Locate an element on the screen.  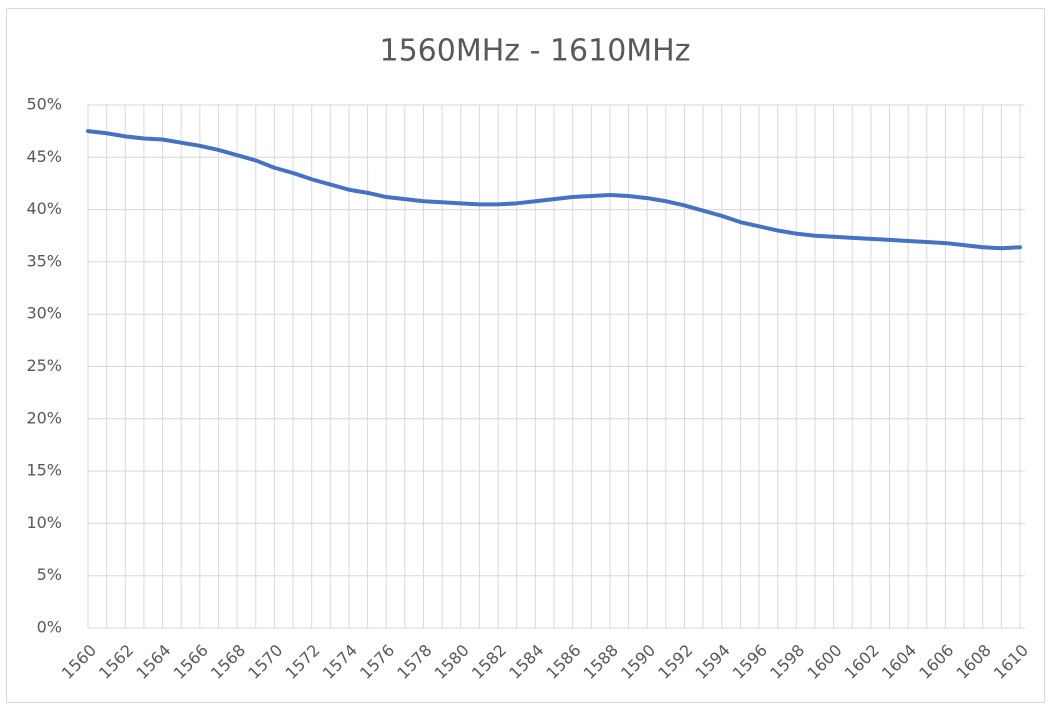
y-tick-label: 15% is located at coordinates (44, 470).